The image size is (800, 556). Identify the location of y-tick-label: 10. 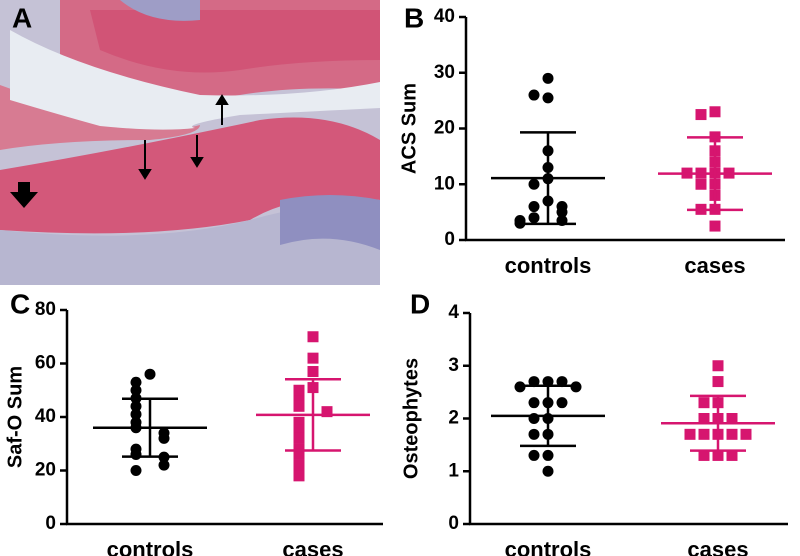
(444, 183).